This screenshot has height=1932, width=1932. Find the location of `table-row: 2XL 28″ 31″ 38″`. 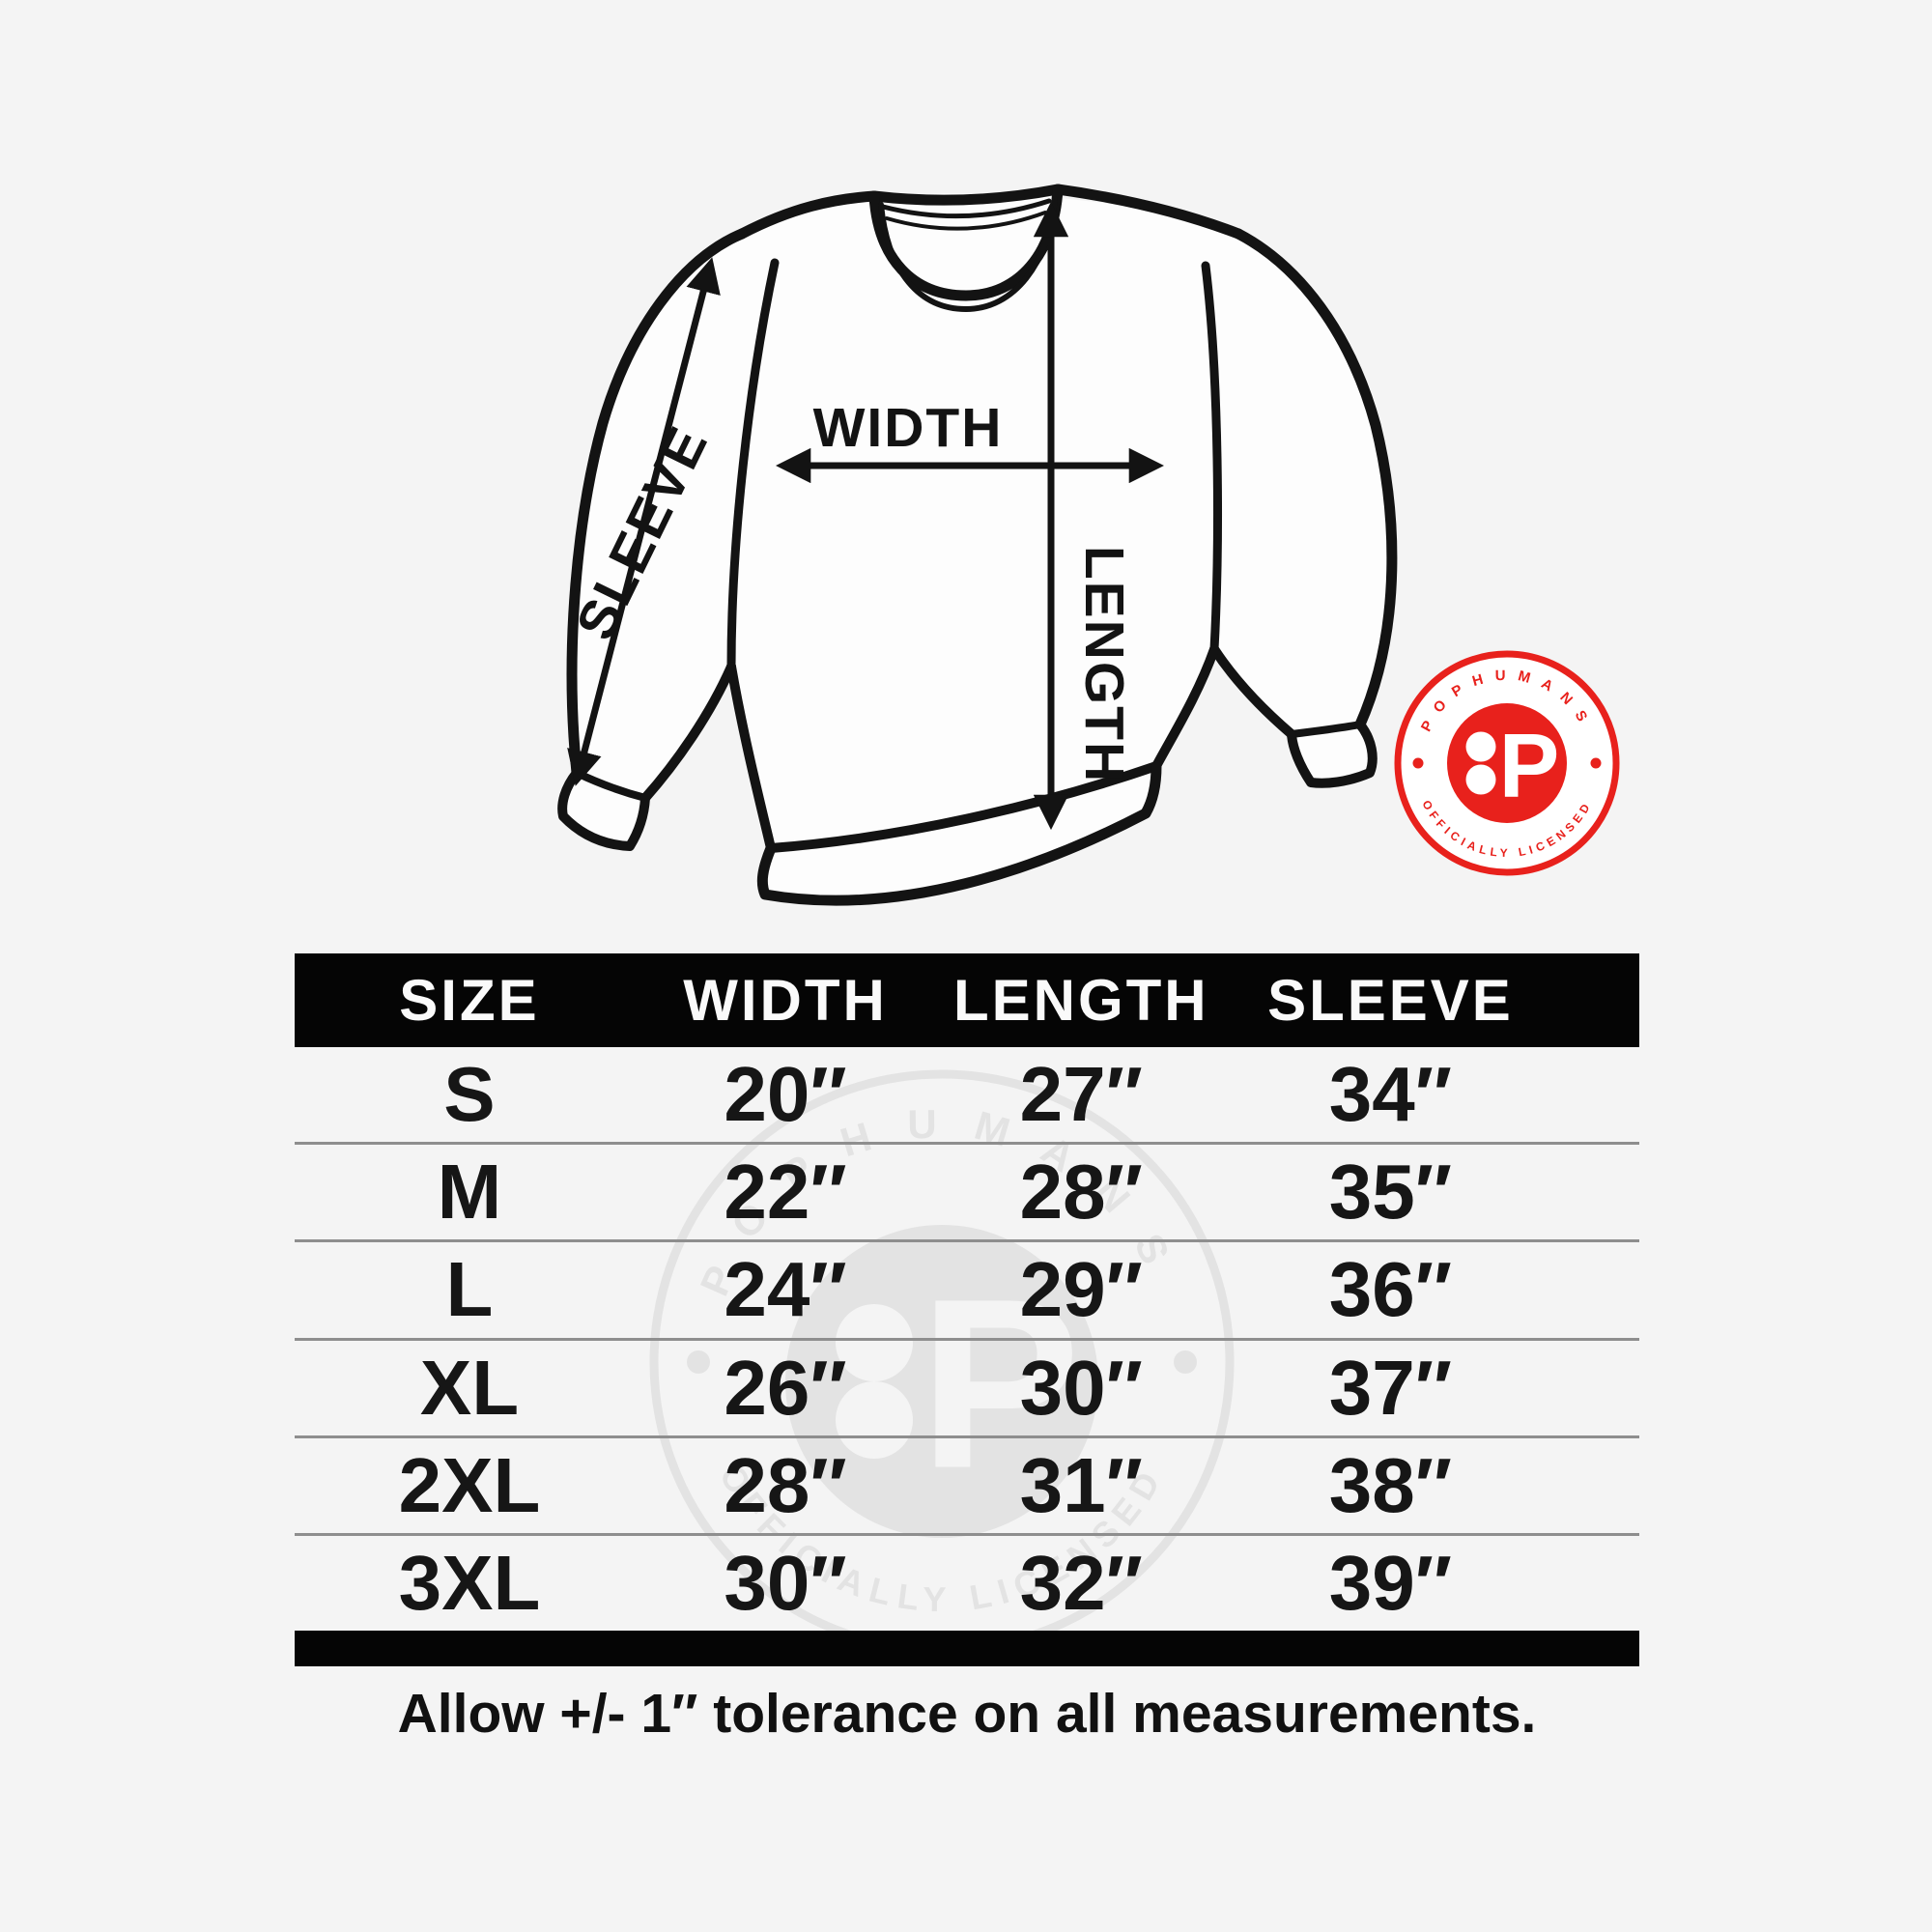

table-row: 2XL 28″ 31″ 38″ is located at coordinates (967, 1484).